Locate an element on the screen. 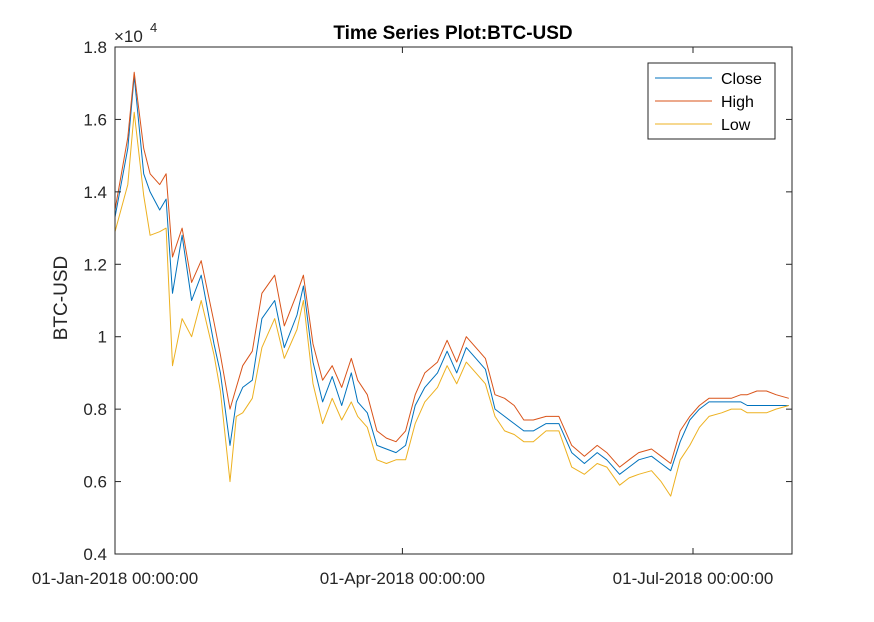  y-exponent-multiplier: ×10 4 is located at coordinates (135, 33).